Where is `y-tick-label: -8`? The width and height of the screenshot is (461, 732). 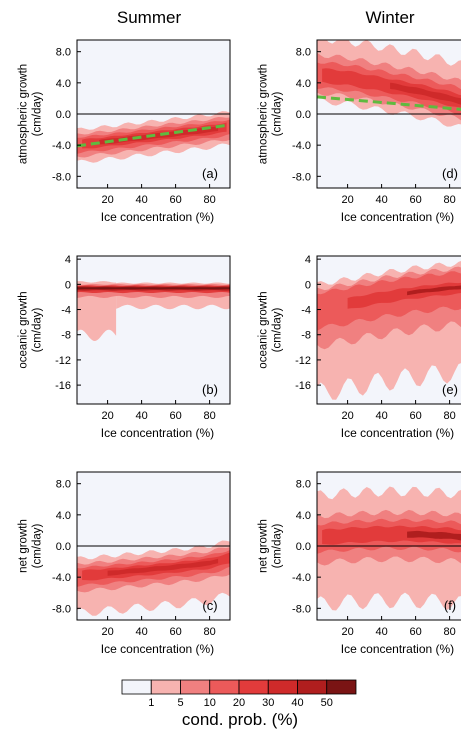 y-tick-label: -8 is located at coordinates (66, 336).